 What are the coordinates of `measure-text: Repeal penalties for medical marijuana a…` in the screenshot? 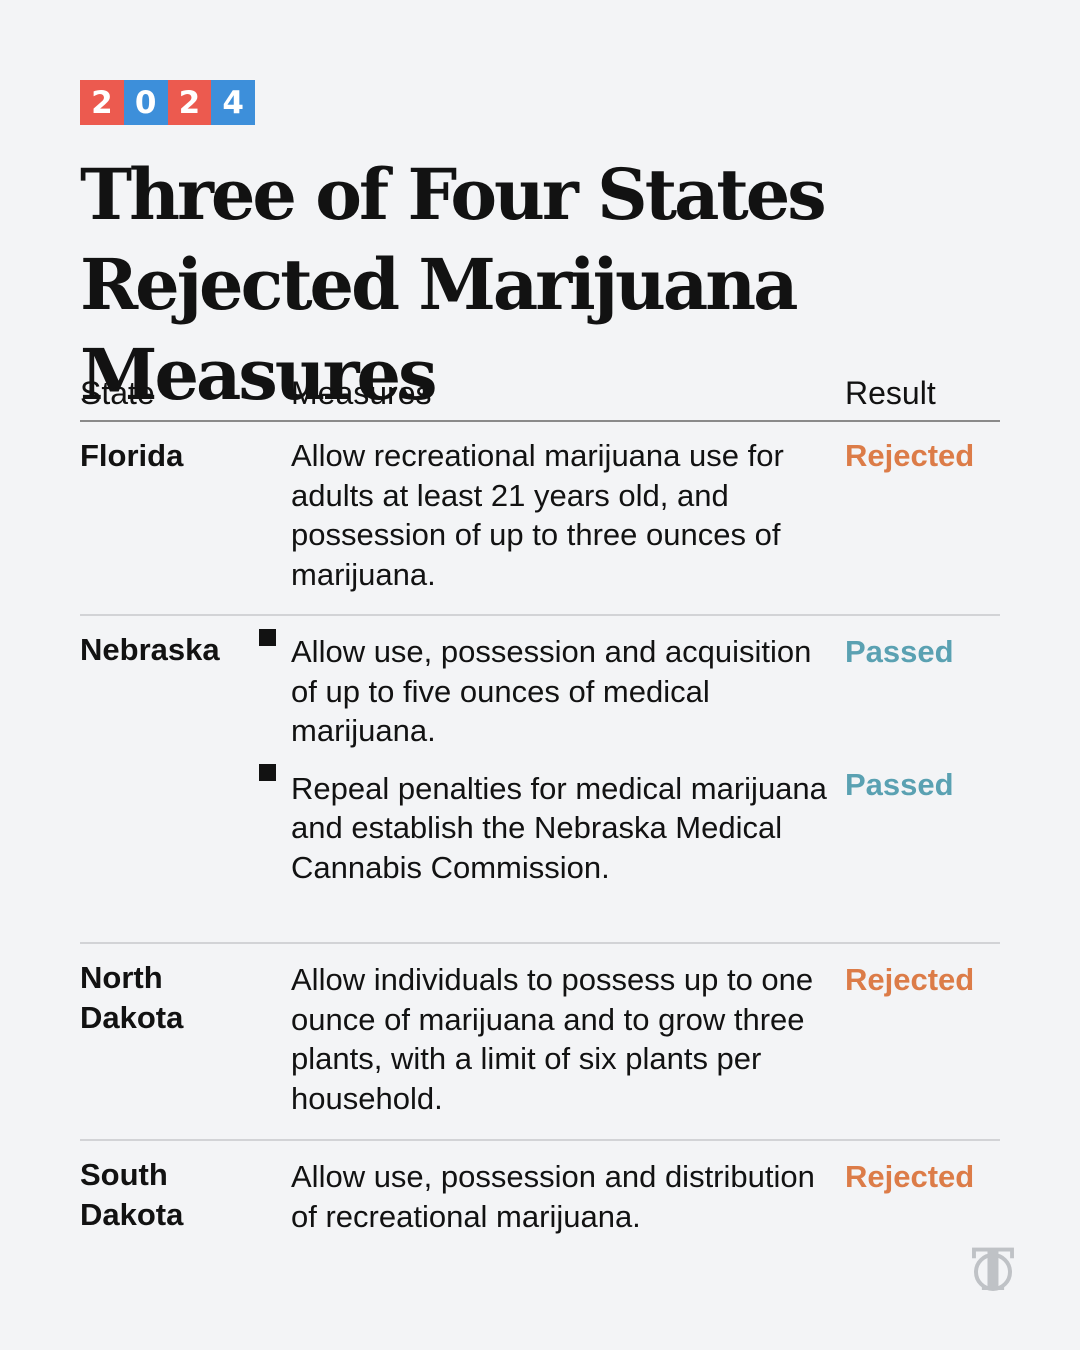 It's located at (559, 827).